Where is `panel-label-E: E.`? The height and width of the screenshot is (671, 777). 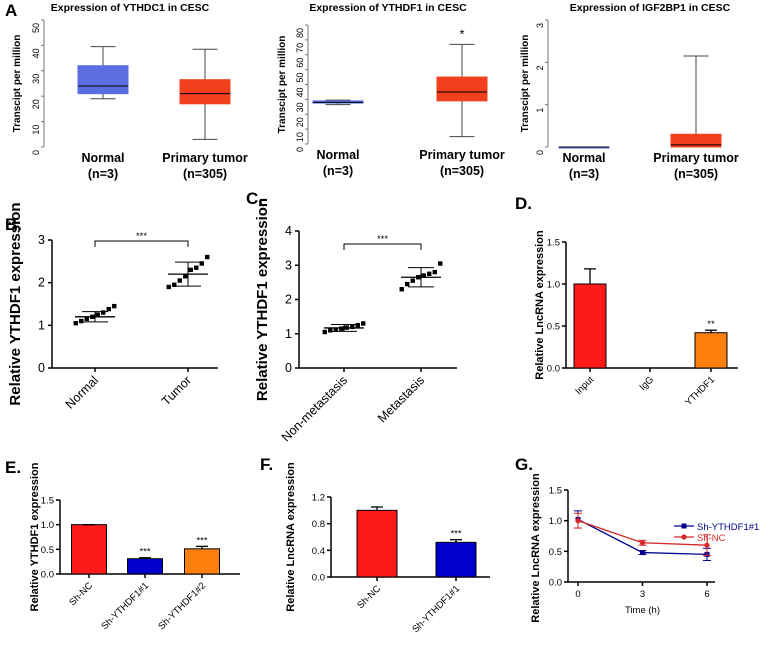
panel-label-E: E. is located at coordinates (13, 467).